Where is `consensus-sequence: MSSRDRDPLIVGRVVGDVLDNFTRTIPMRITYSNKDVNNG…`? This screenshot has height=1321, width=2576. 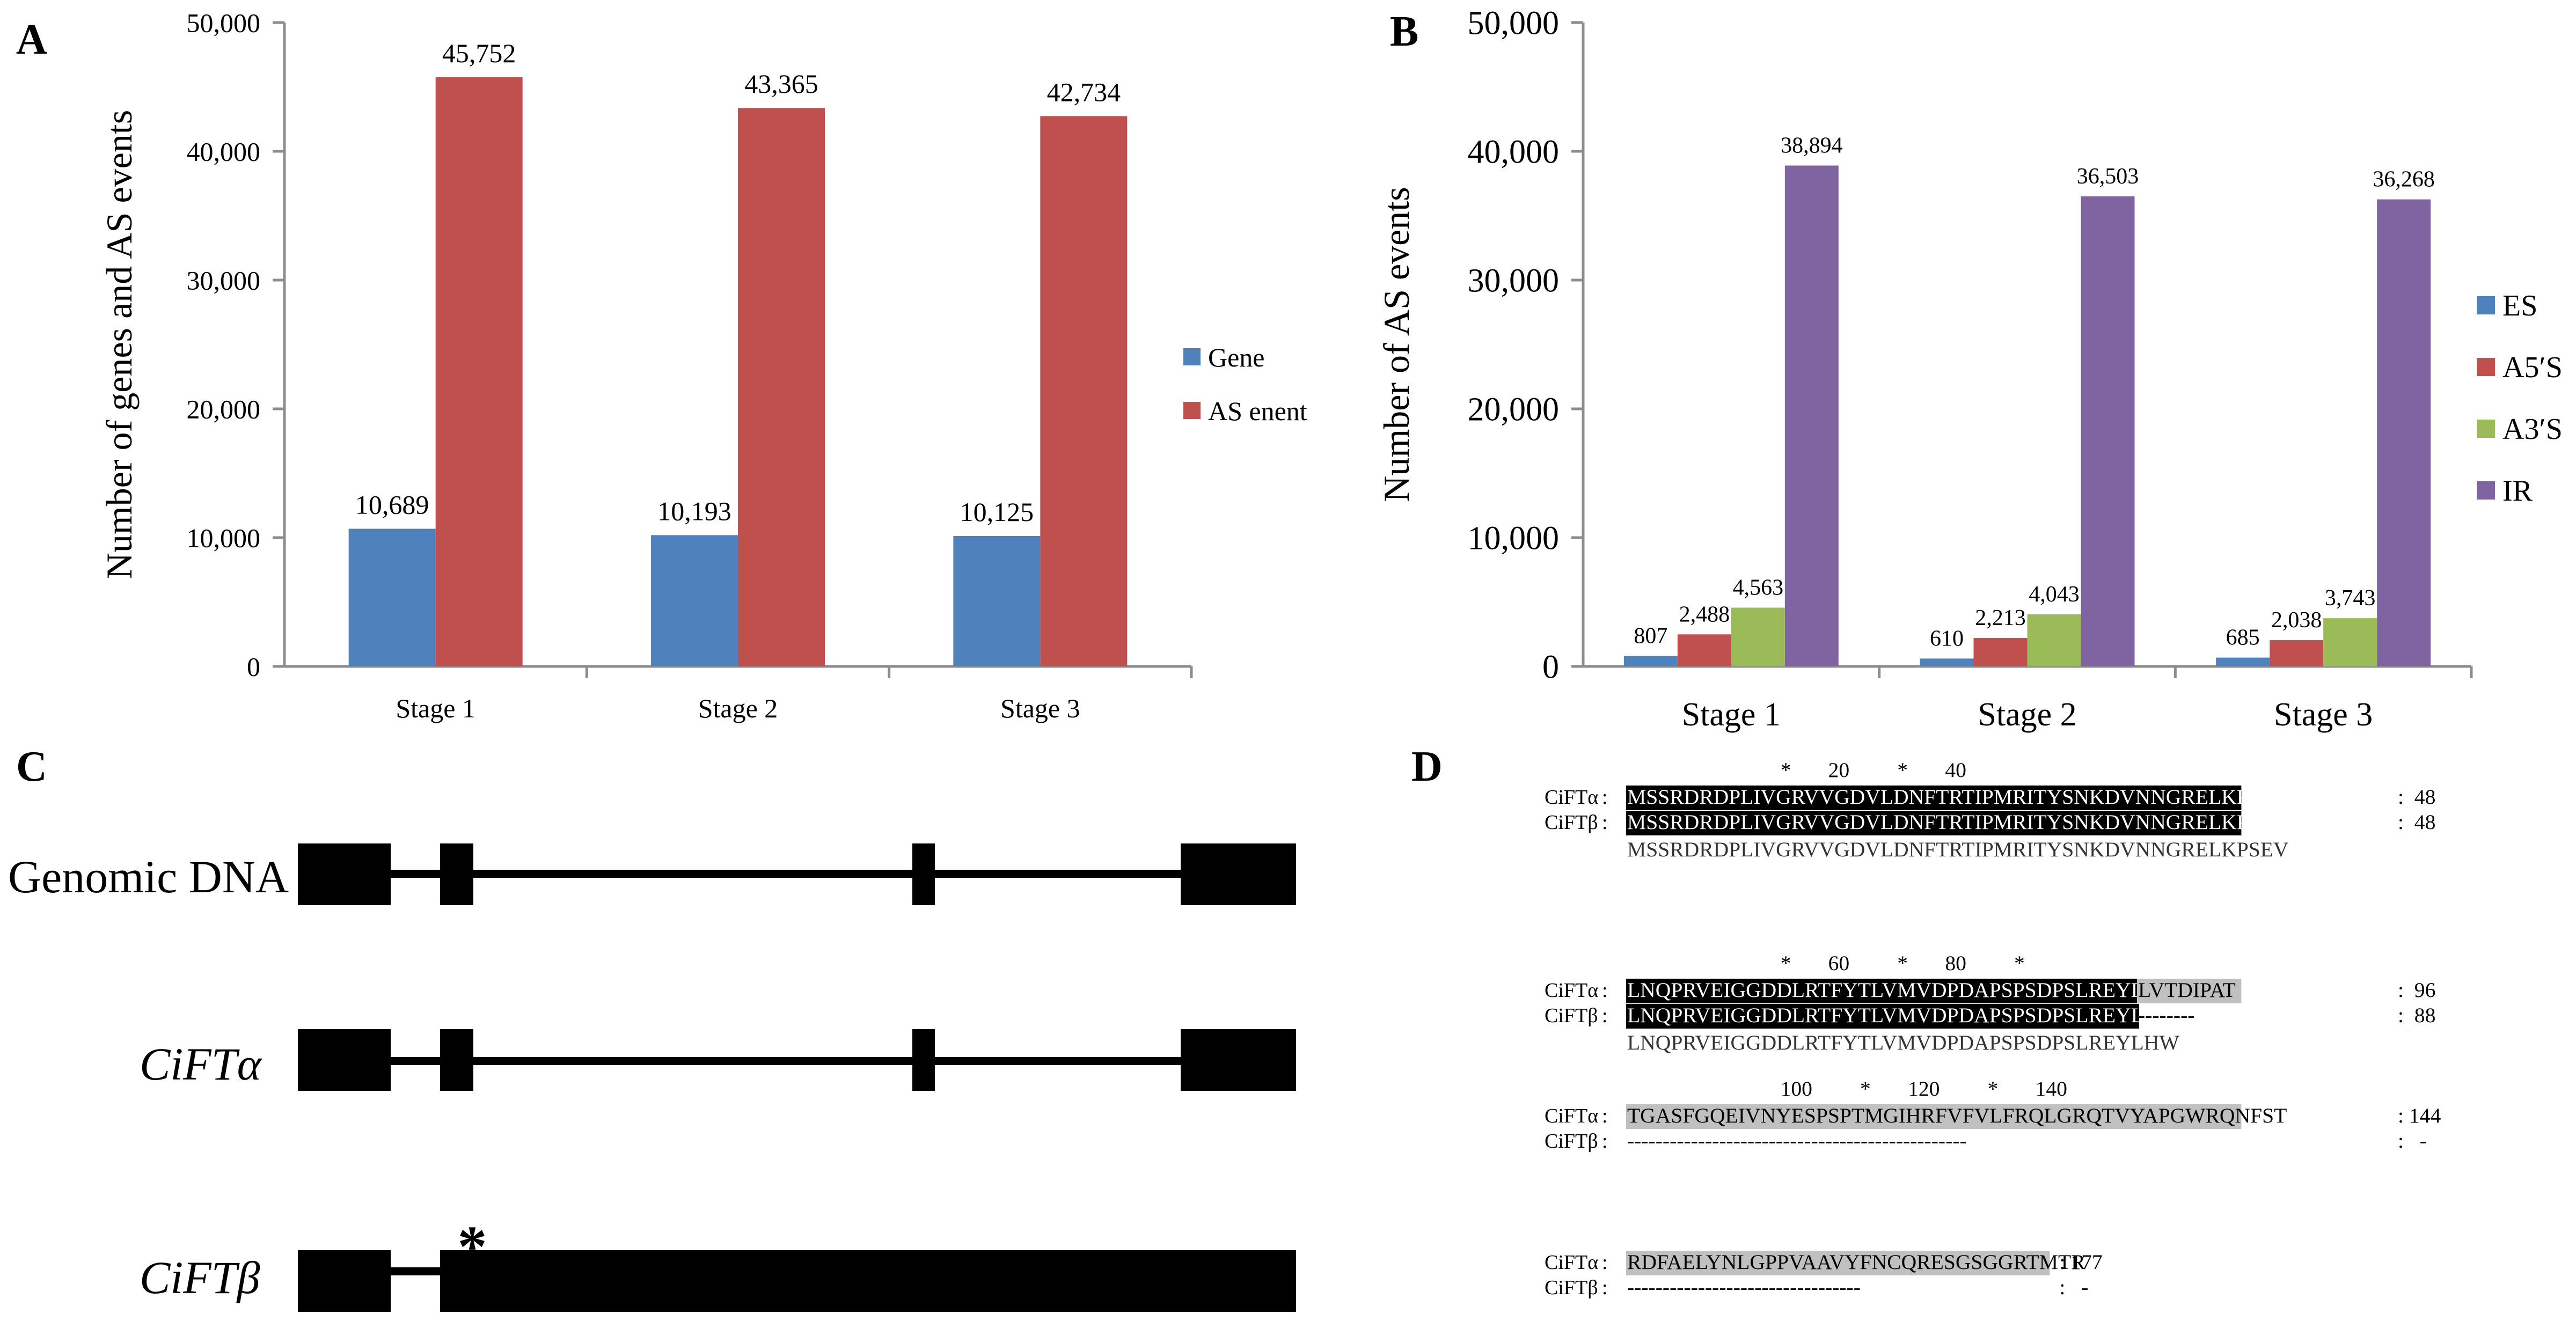 consensus-sequence: MSSRDRDPLIVGRVVGDVLDNFTRTIPMRITYSNKDVNNG… is located at coordinates (1958, 850).